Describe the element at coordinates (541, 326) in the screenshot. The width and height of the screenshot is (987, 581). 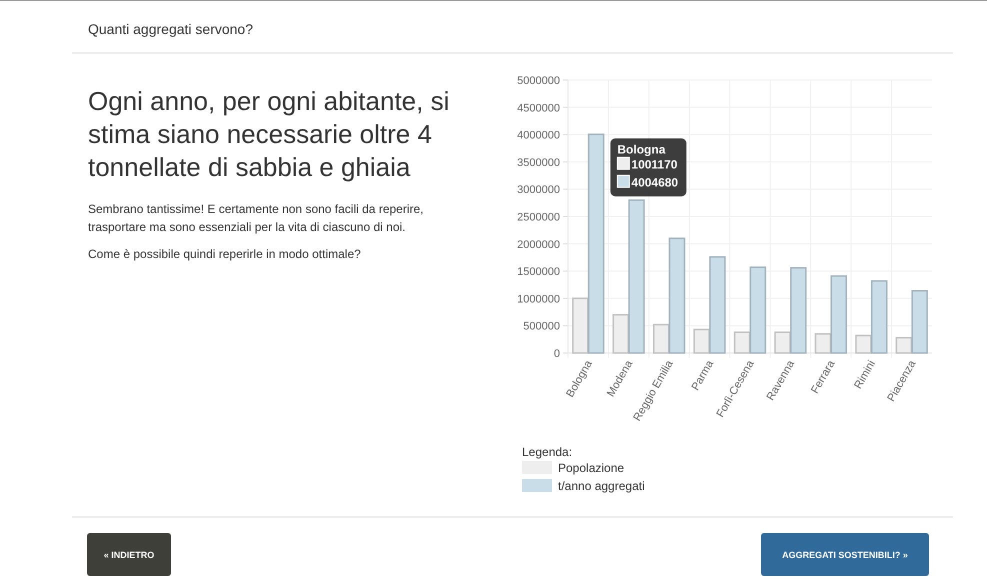
I see `y-tick-label: 500000` at that location.